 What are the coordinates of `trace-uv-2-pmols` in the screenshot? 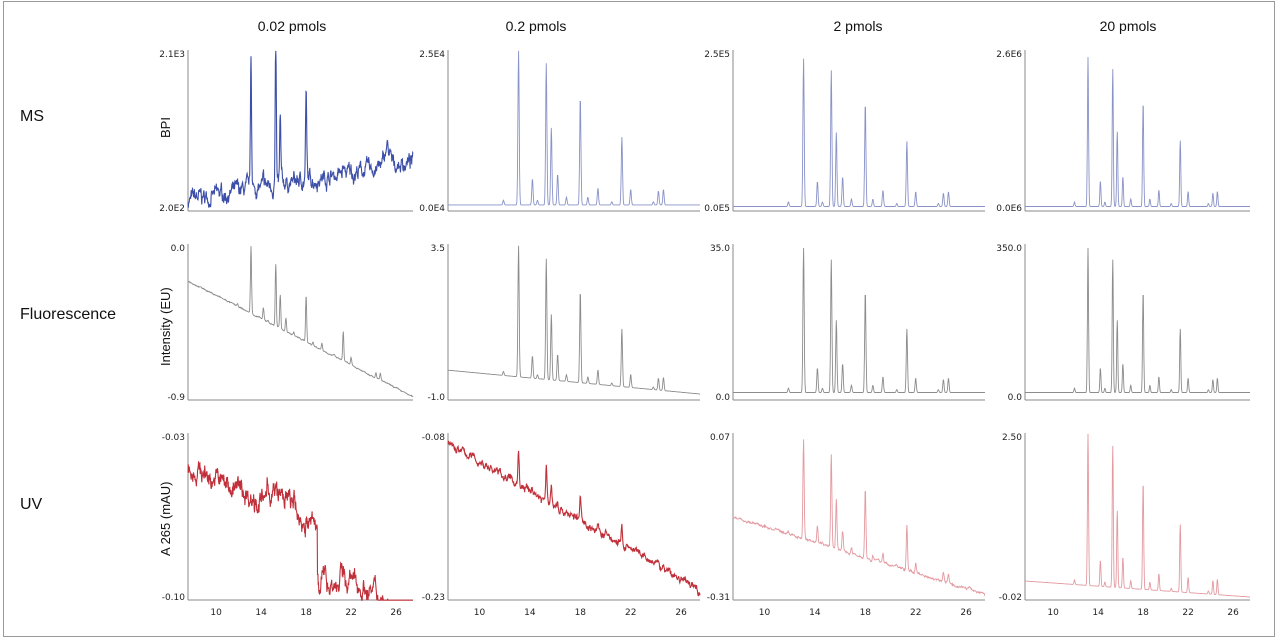 It's located at (859, 518).